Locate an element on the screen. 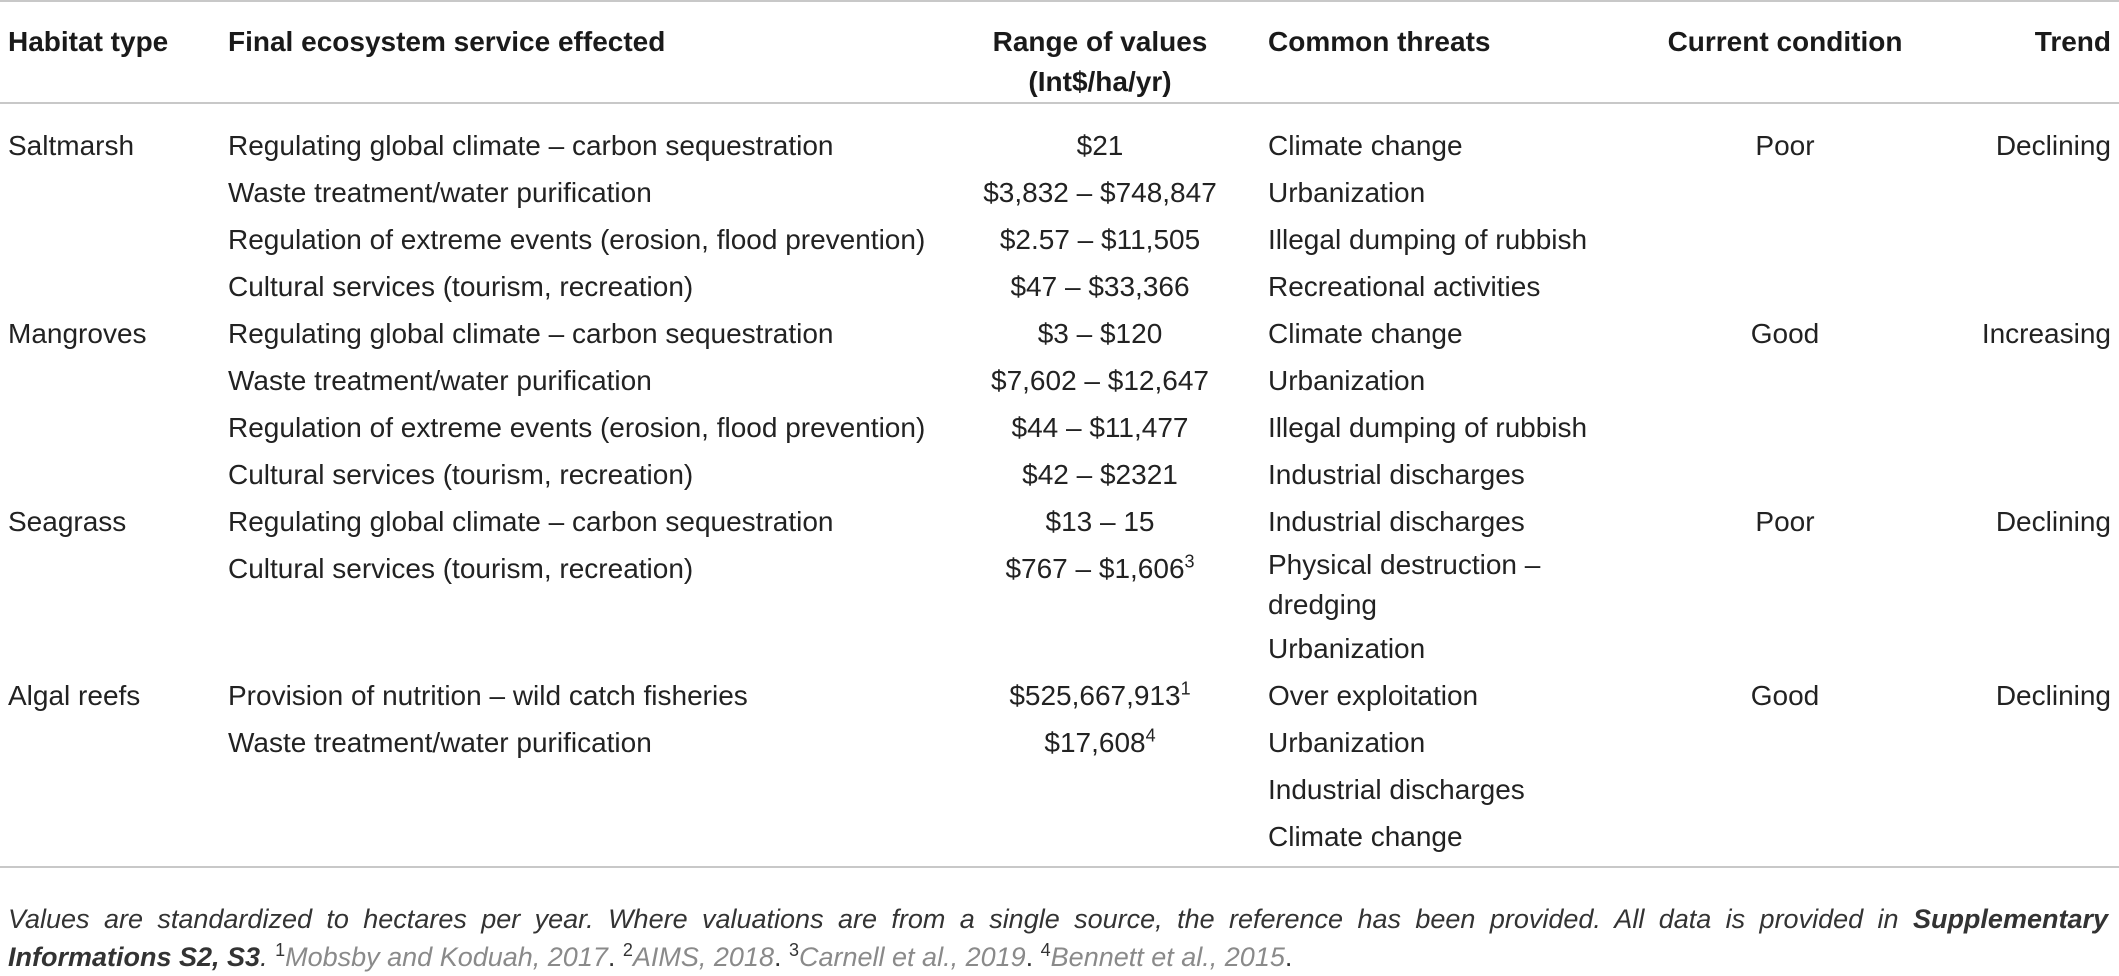 Image resolution: width=2119 pixels, height=976 pixels. cell-value: $767 – $1,6063 is located at coordinates (1100, 585).